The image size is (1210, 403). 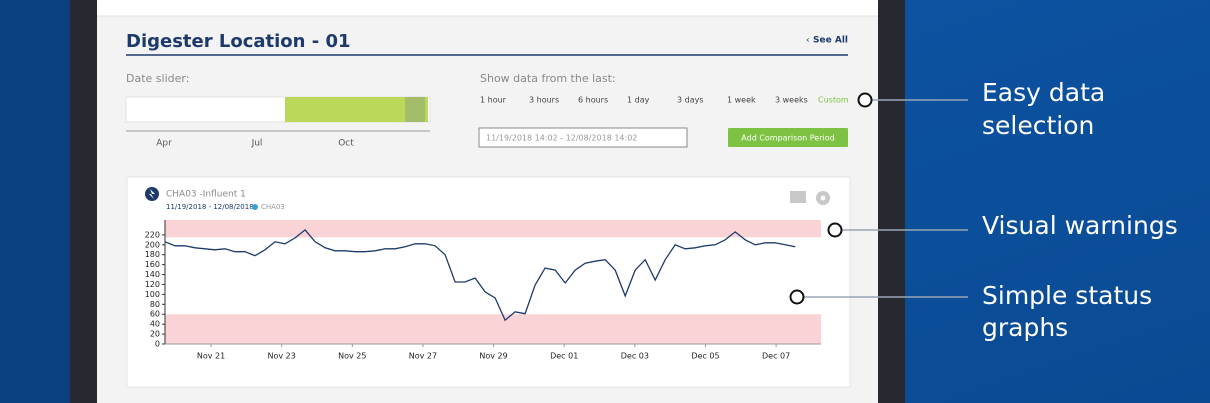 I want to click on settings-icon-hole, so click(x=823, y=198).